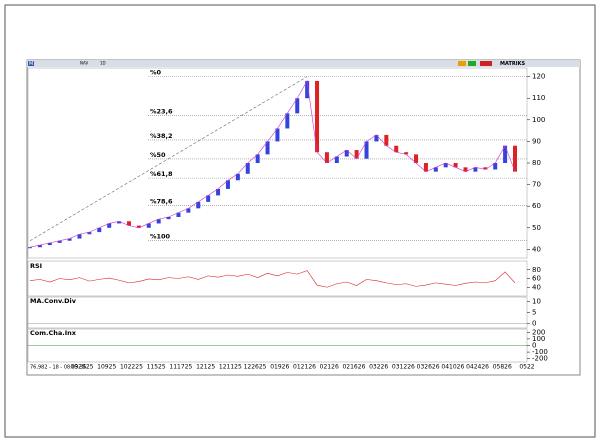  I want to click on fib-label: %0, so click(156, 73).